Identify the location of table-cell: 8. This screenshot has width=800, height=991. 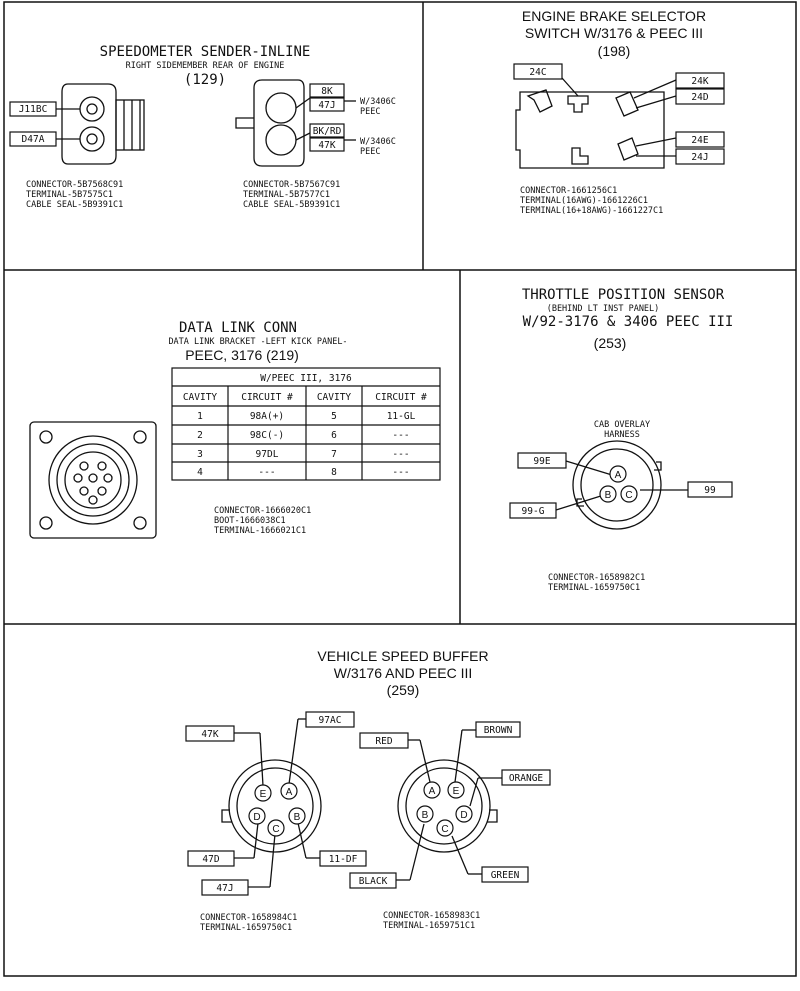
(334, 472).